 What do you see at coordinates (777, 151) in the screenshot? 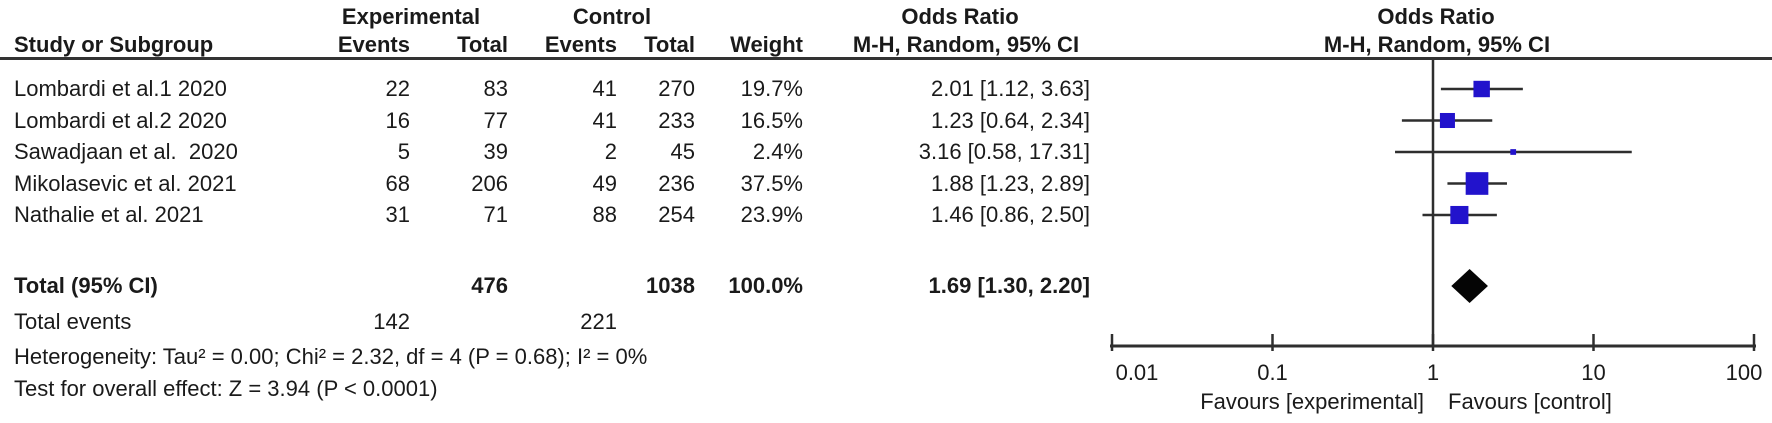
I see `weight: 2.4%` at bounding box center [777, 151].